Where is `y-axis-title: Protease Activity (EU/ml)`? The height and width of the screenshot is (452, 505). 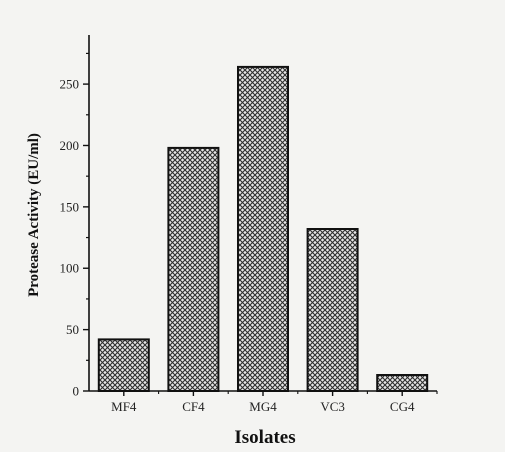 y-axis-title: Protease Activity (EU/ml) is located at coordinates (34, 215).